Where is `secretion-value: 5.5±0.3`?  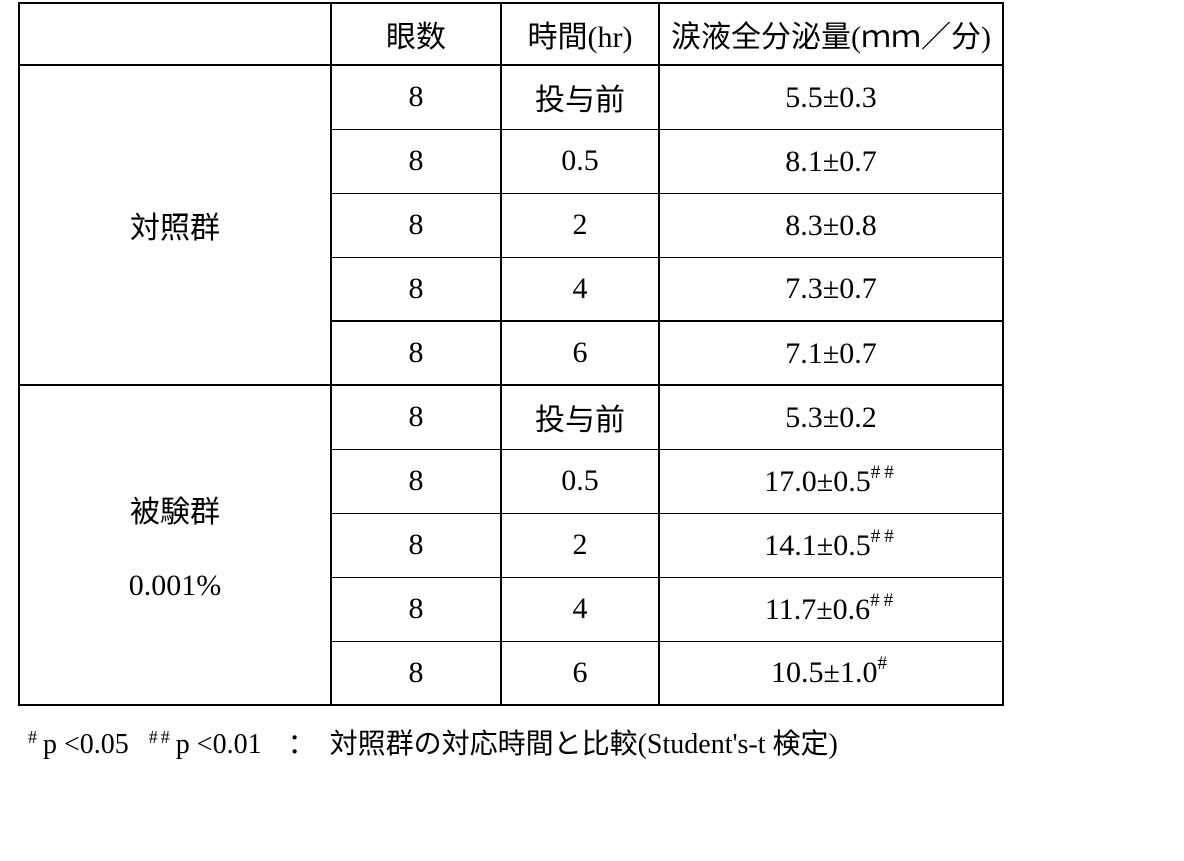
secretion-value: 5.5±0.3 is located at coordinates (831, 97).